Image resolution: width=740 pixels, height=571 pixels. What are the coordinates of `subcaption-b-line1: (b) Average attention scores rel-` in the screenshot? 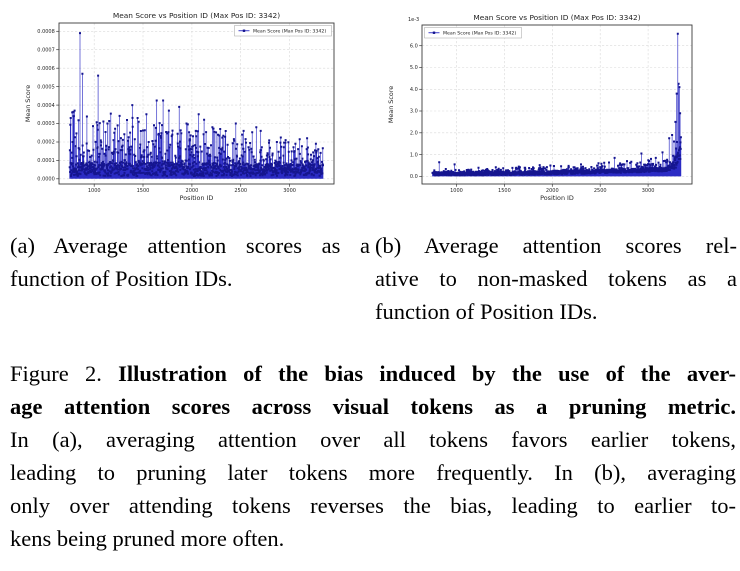 It's located at (556, 245).